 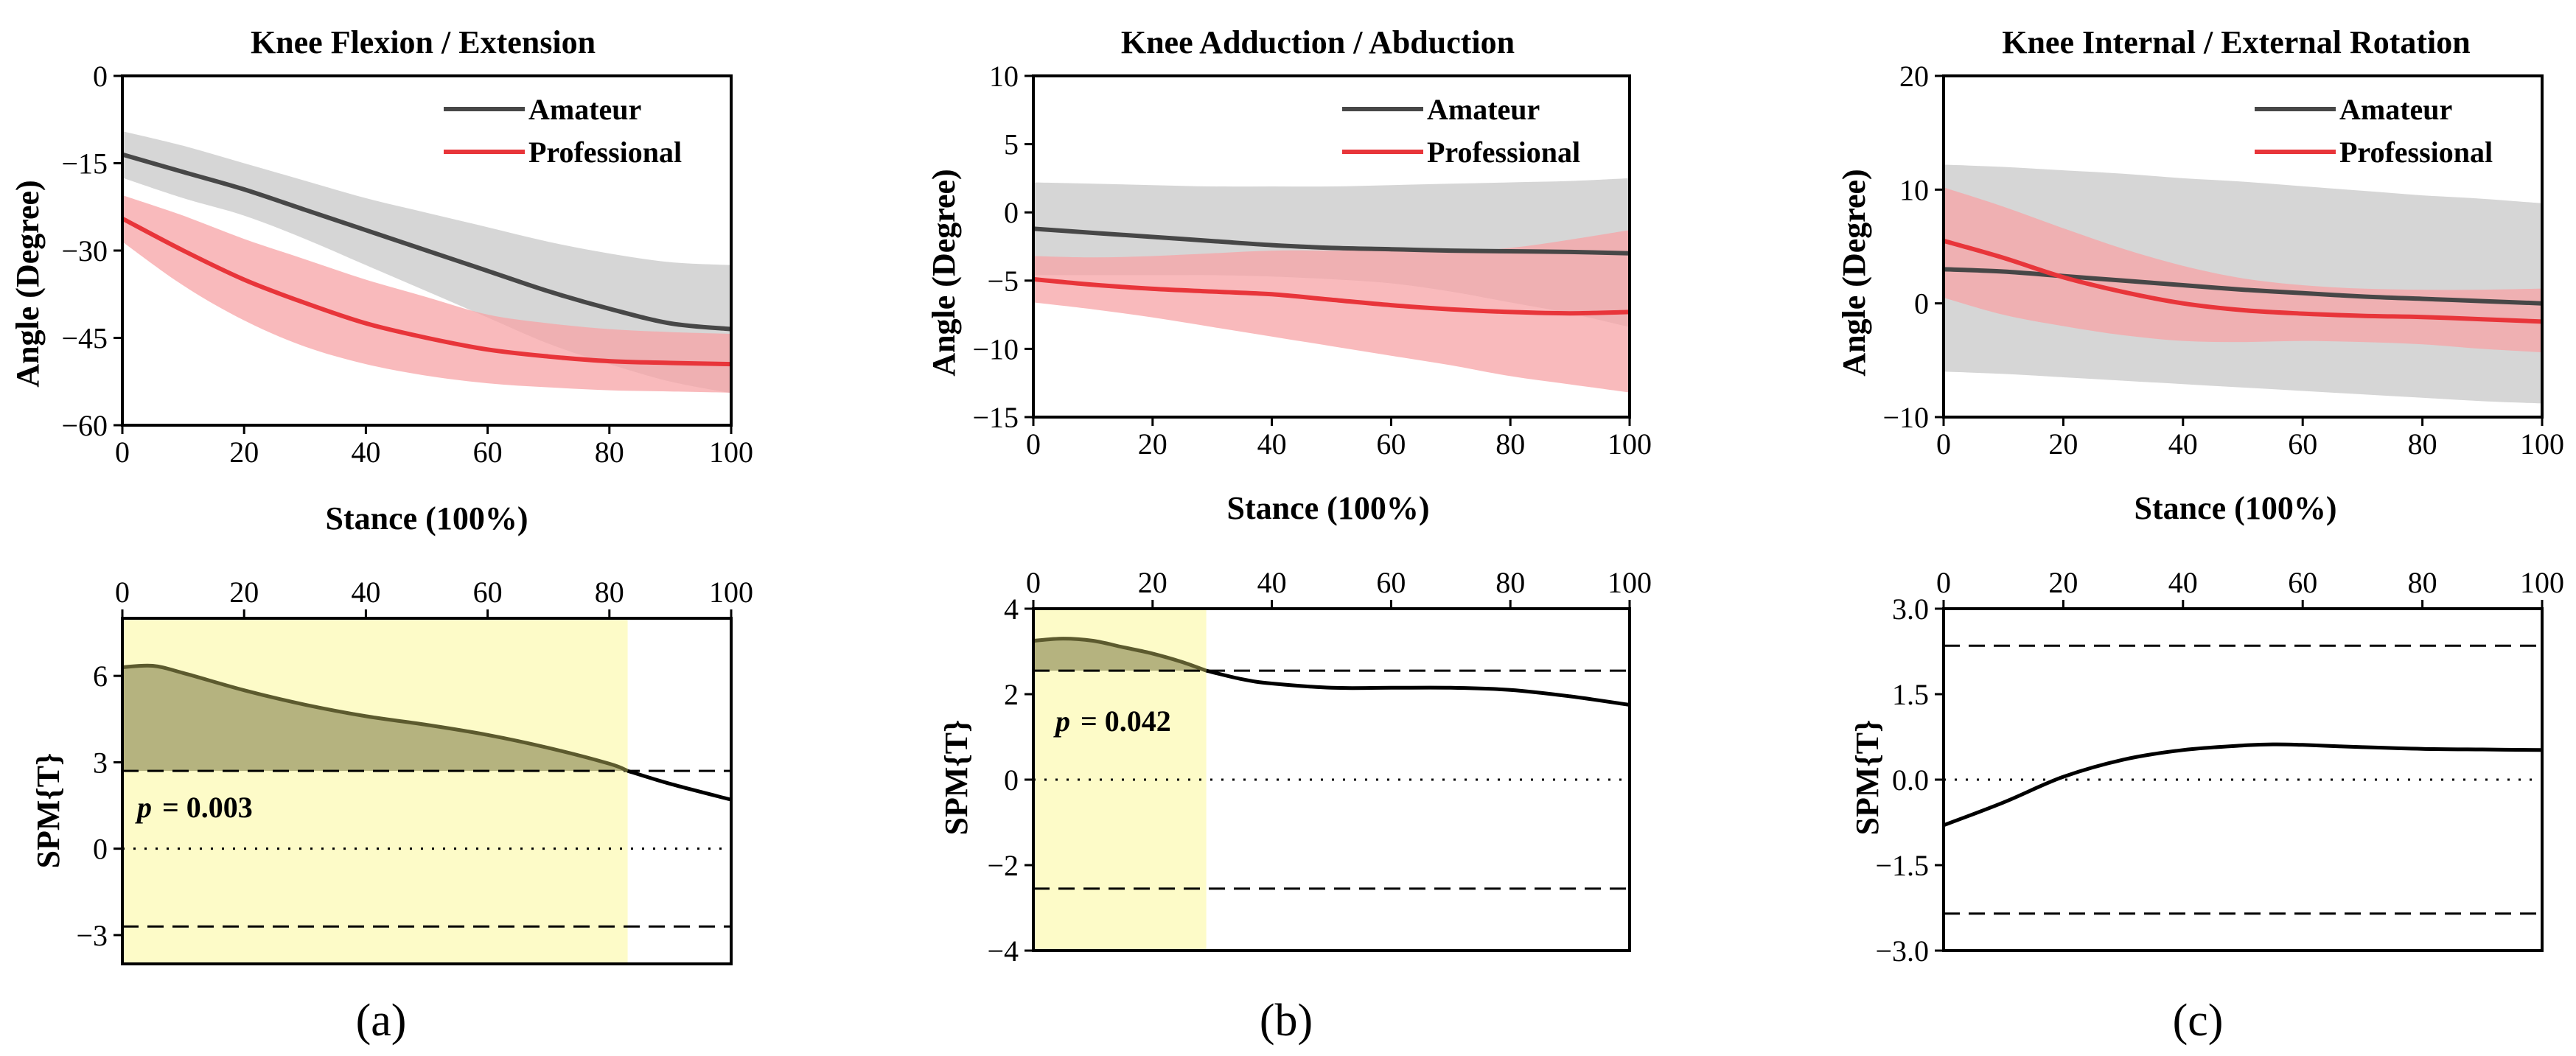 What do you see at coordinates (1328, 508) in the screenshot?
I see `xlabel-b: Stance (100%)` at bounding box center [1328, 508].